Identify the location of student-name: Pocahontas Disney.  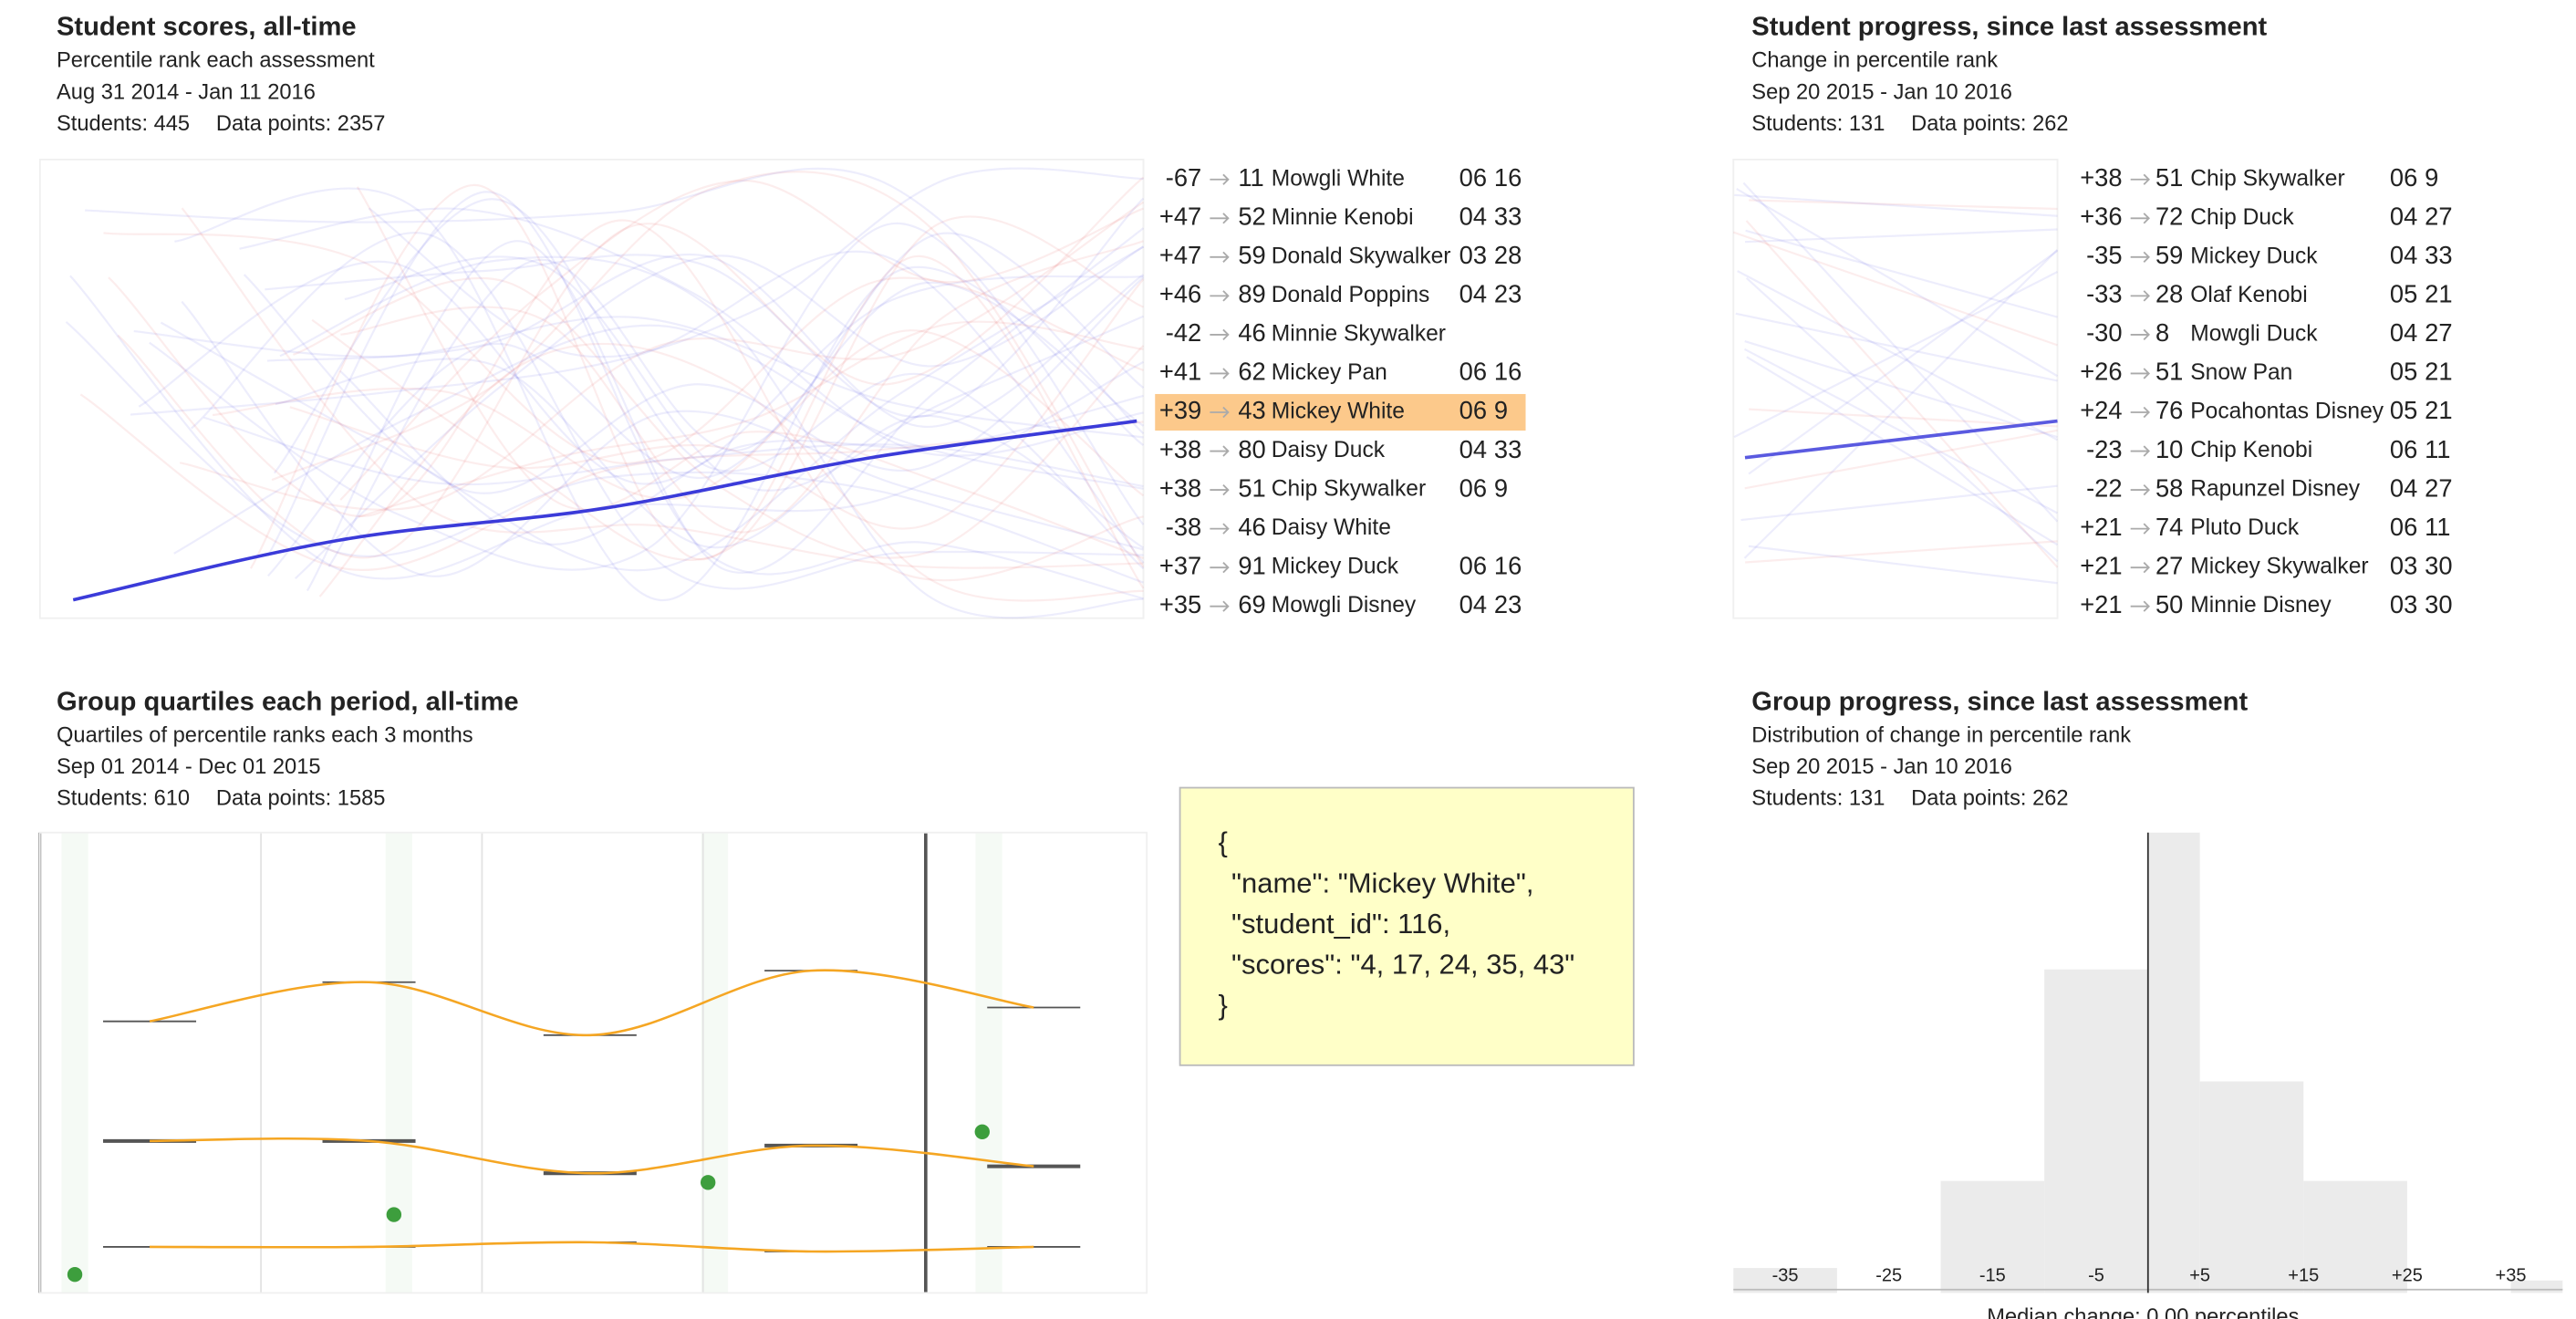
(2287, 412).